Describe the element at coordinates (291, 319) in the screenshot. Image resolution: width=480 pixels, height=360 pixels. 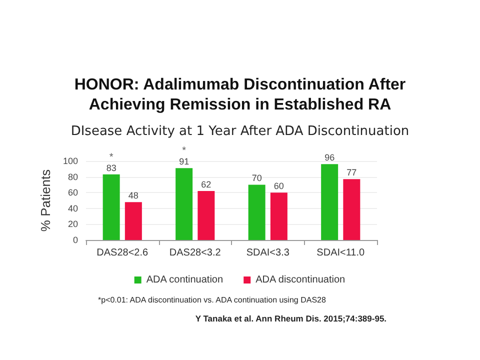
I see `text: Y Tanaka et al. Ann Rheum Dis. 2015;74:389-95.` at that location.